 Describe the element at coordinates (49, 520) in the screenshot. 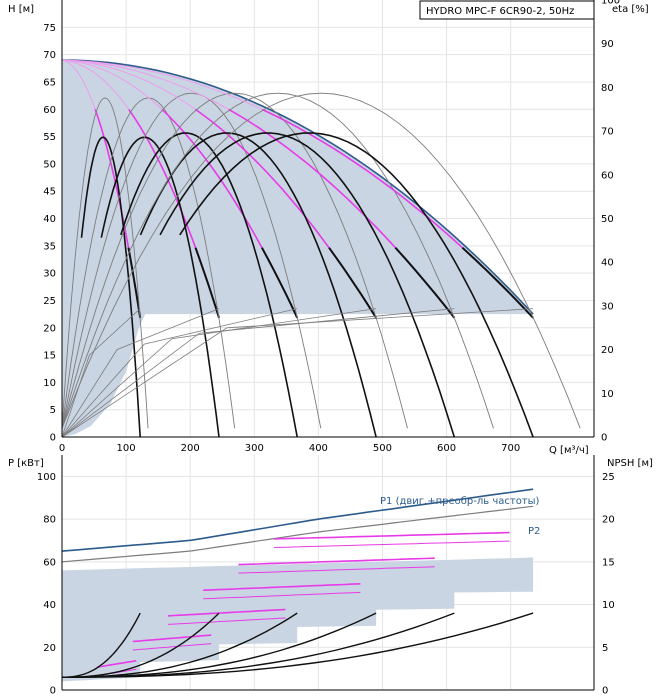

I see `p-tick-label: 80` at that location.